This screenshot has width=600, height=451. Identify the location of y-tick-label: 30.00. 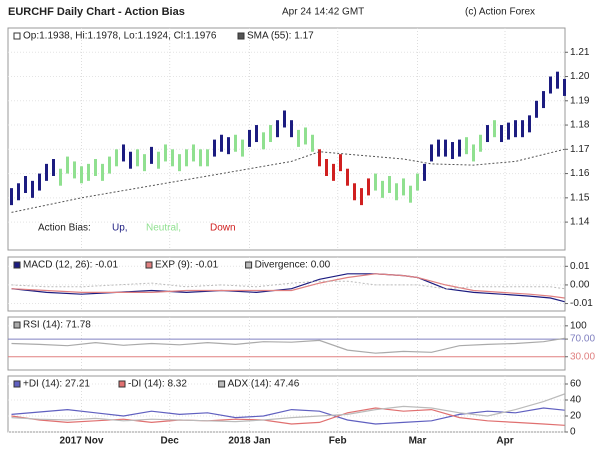
(582, 356).